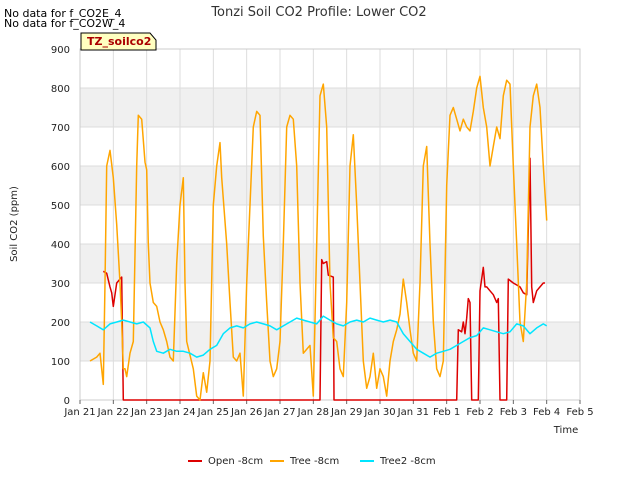 The height and width of the screenshot is (480, 640). I want to click on no-data-note-1: No data for f_CO2E_4, so click(63, 13).